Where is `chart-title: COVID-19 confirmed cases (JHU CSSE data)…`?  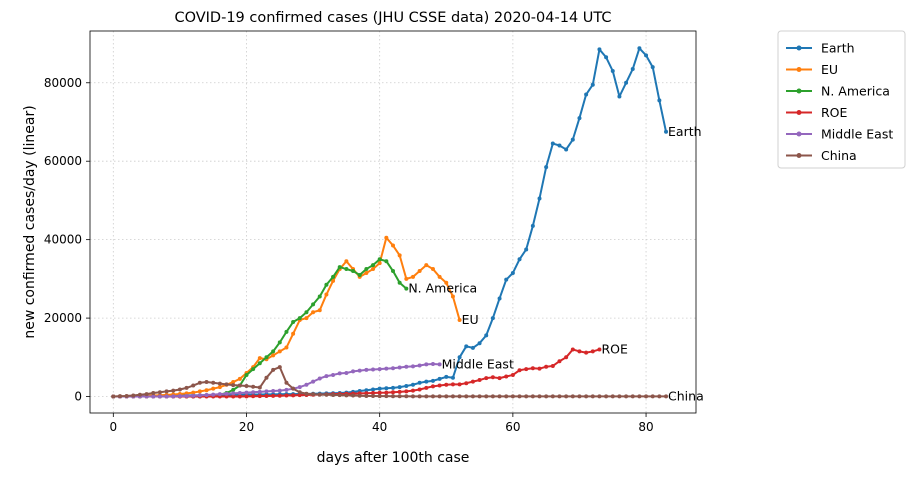 chart-title: COVID-19 confirmed cases (JHU CSSE data)… is located at coordinates (392, 18).